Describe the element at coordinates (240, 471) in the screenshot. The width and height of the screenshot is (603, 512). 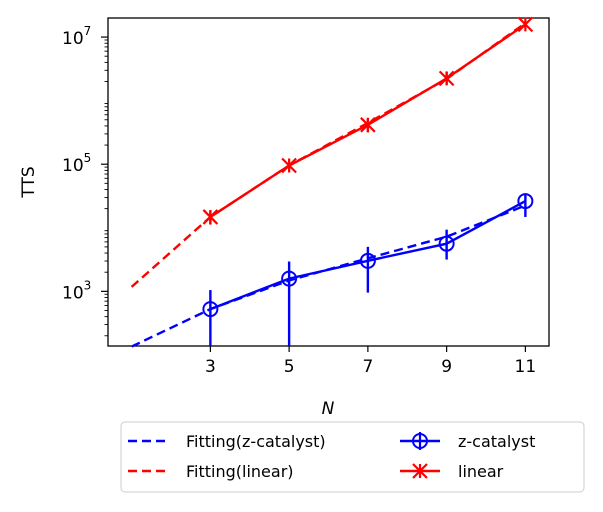
I see `legend-label: Fitting(linear)` at that location.